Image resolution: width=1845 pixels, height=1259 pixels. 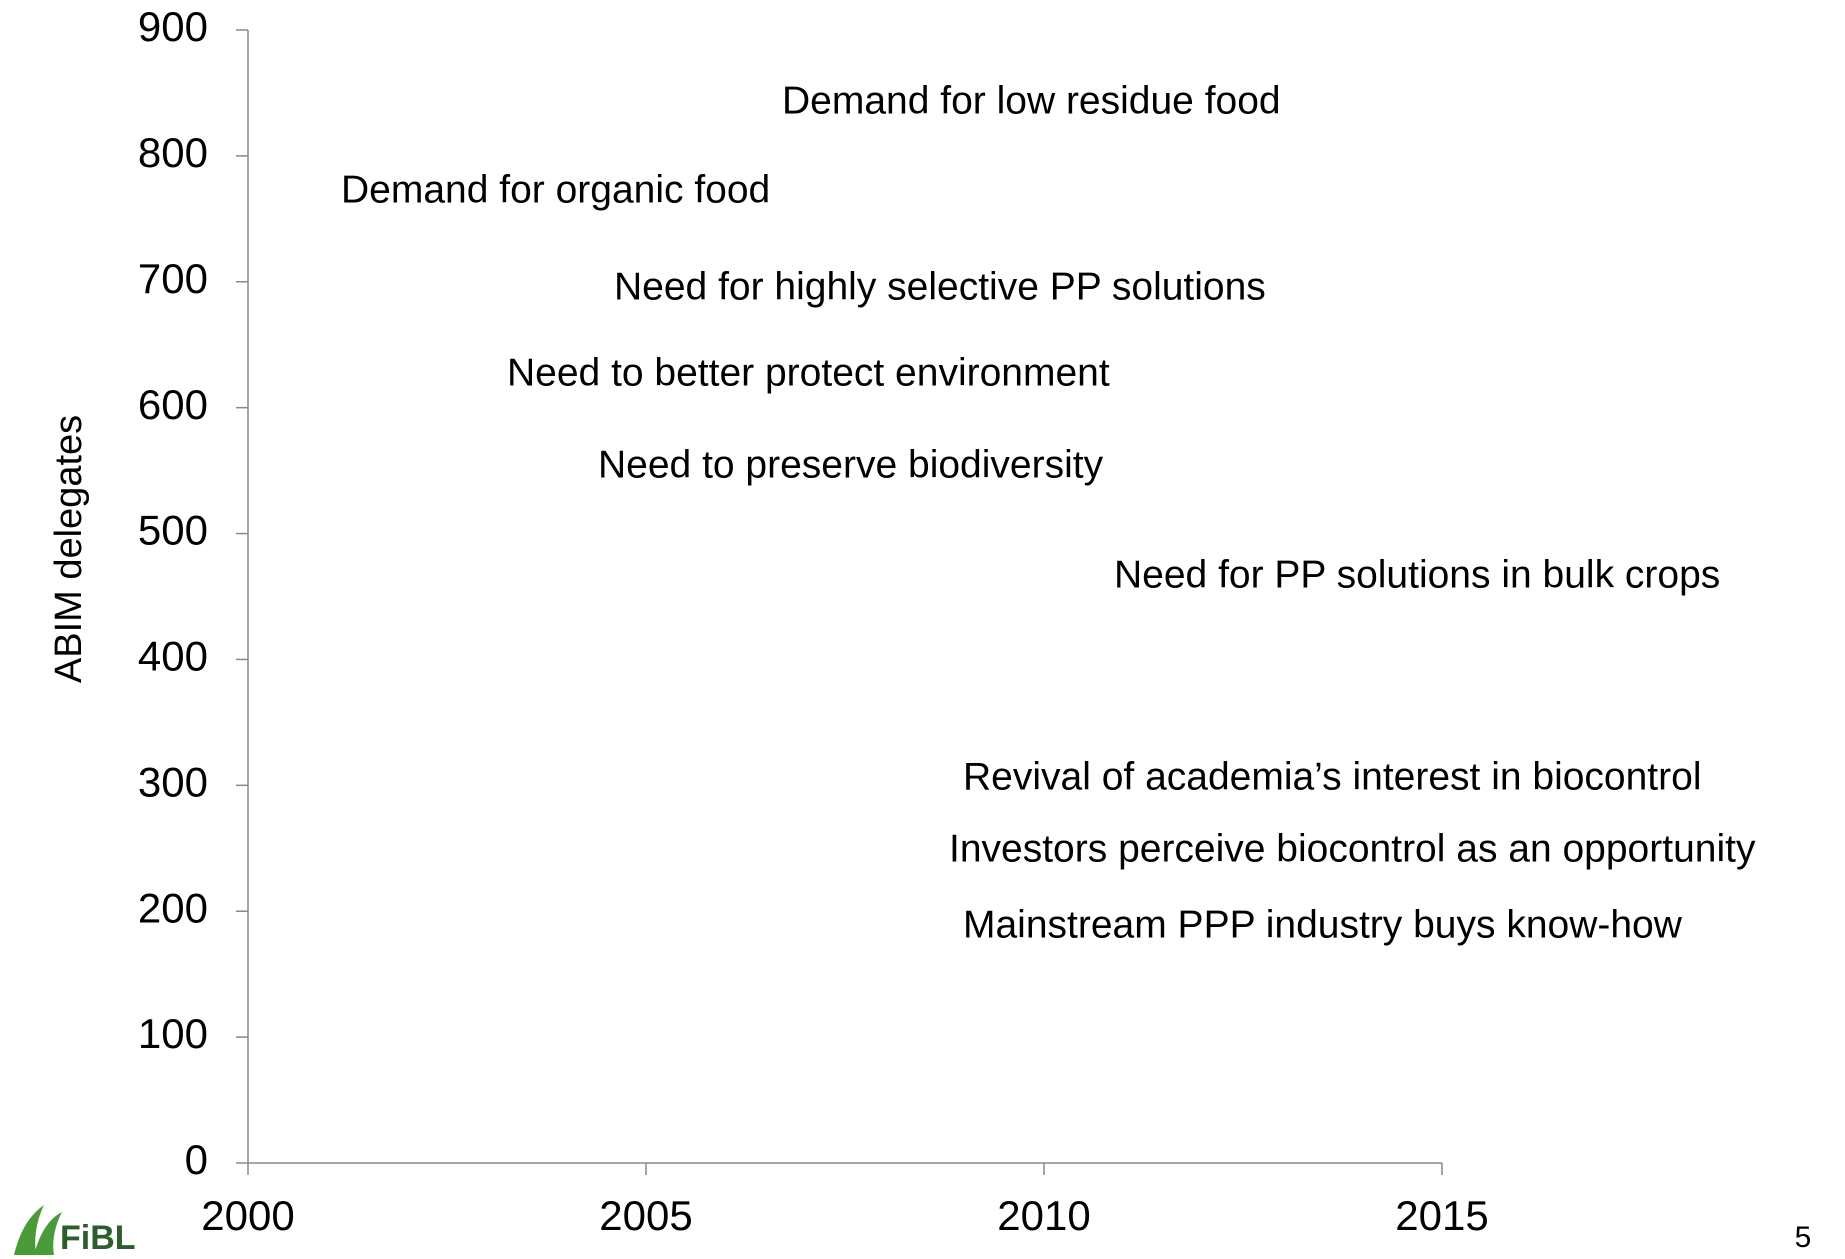 I want to click on page-number: 5, so click(x=1803, y=1237).